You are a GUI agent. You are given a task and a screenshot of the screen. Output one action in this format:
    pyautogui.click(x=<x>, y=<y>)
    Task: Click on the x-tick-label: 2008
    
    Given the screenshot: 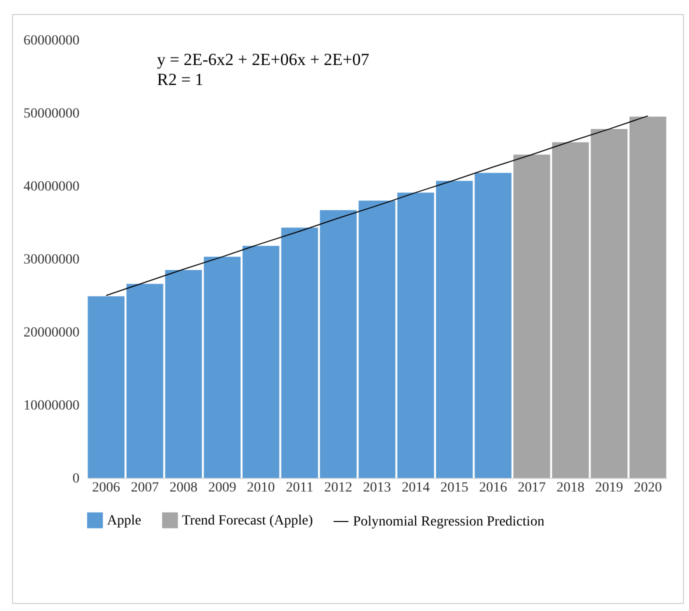 What is the action you would take?
    pyautogui.click(x=184, y=488)
    